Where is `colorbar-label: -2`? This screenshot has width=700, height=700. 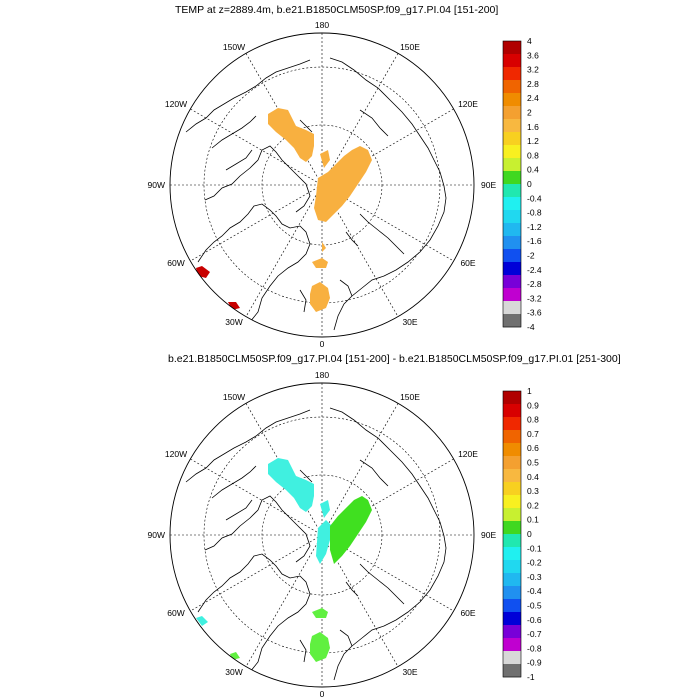 colorbar-label: -2 is located at coordinates (531, 256).